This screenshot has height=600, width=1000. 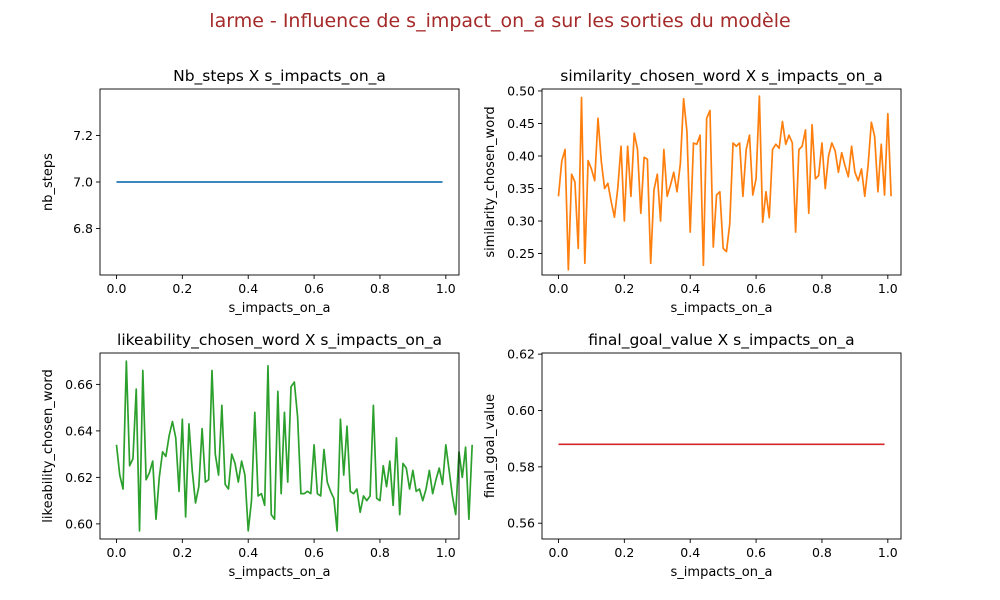 What do you see at coordinates (279, 340) in the screenshot?
I see `chart-title: likeability_chosen_word X s_impacts_on_a` at bounding box center [279, 340].